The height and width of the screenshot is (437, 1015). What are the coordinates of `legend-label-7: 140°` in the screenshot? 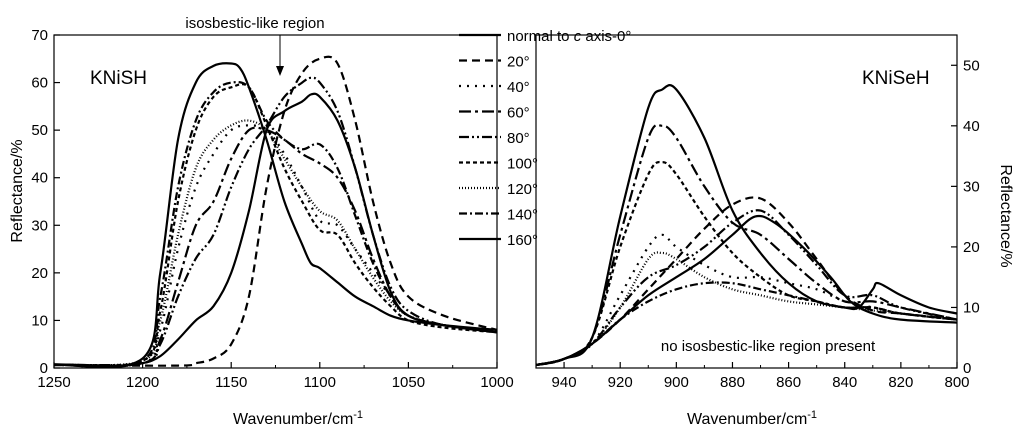 It's located at (522, 215).